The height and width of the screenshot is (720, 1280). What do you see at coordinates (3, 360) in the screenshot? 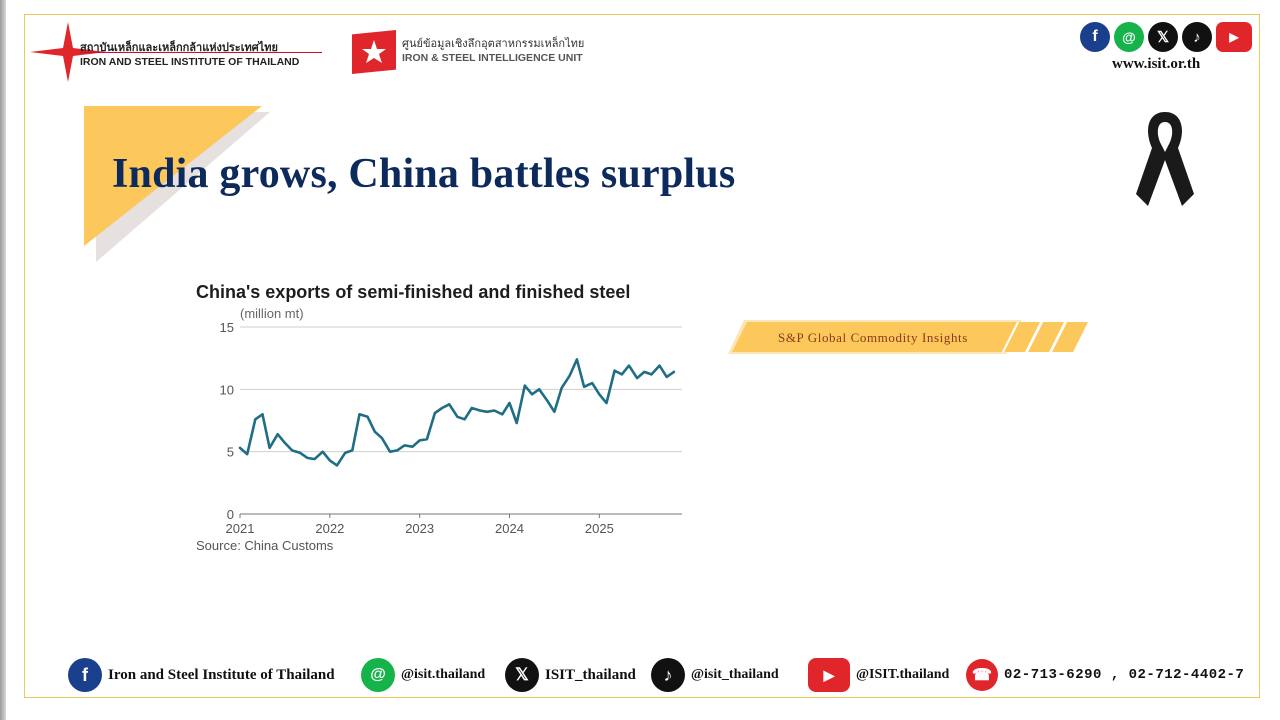
I see `left-edge-rail` at bounding box center [3, 360].